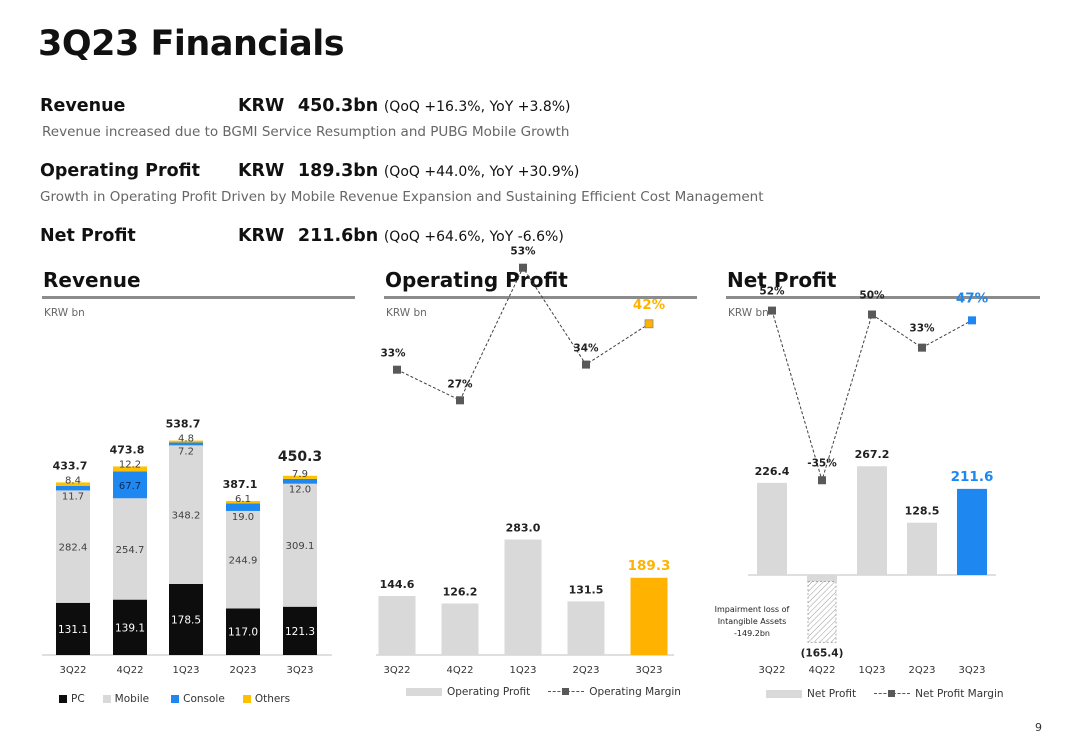  I want to click on legend-item-others: Others, so click(266, 699).